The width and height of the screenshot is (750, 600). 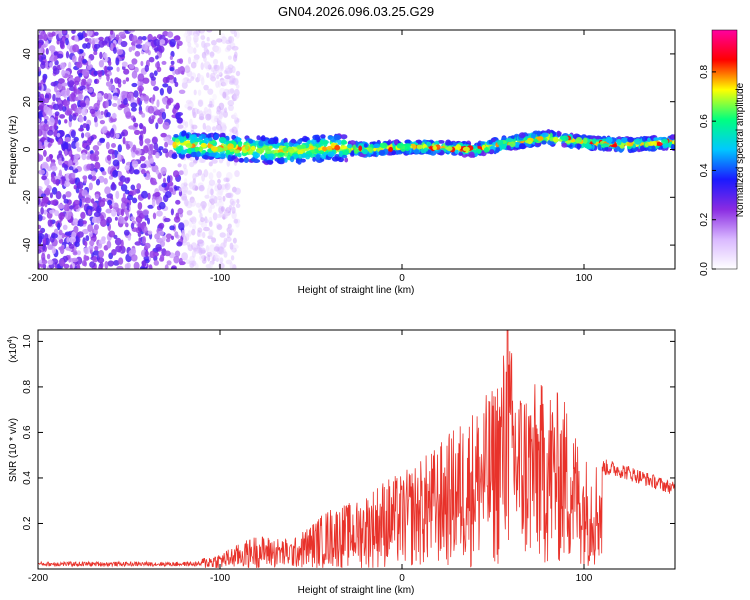 I want to click on y-tick-label: 20, so click(x=27, y=102).